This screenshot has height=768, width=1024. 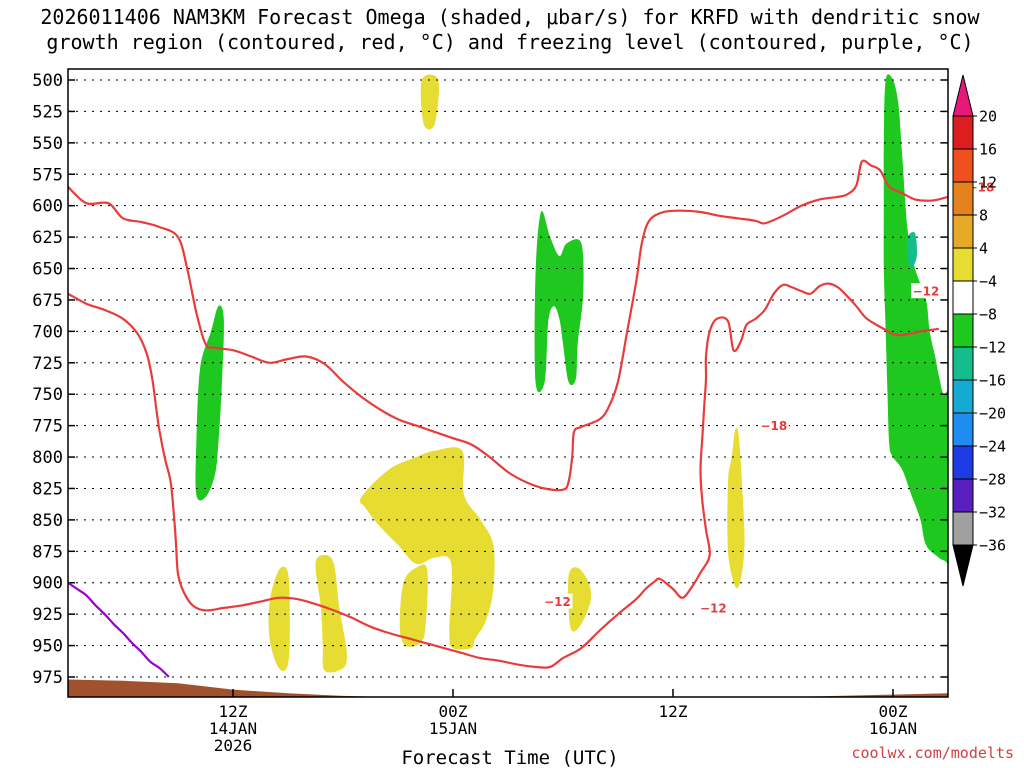 I want to click on y-tick-label: 925, so click(x=47, y=615).